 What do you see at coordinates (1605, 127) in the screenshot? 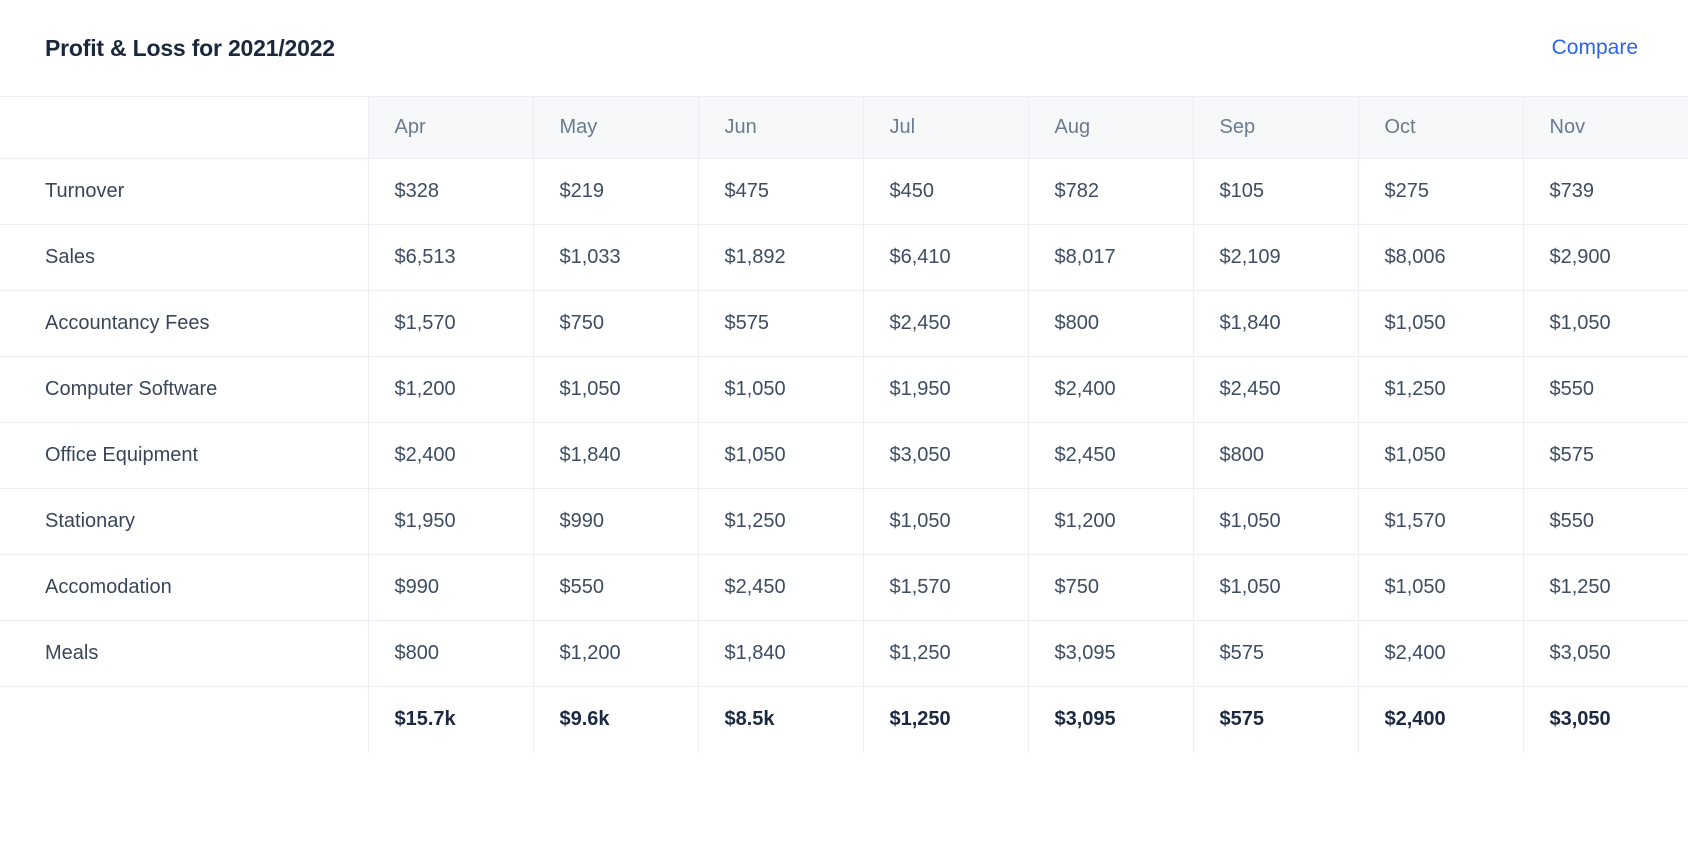
I see `column-header-month: Nov` at bounding box center [1605, 127].